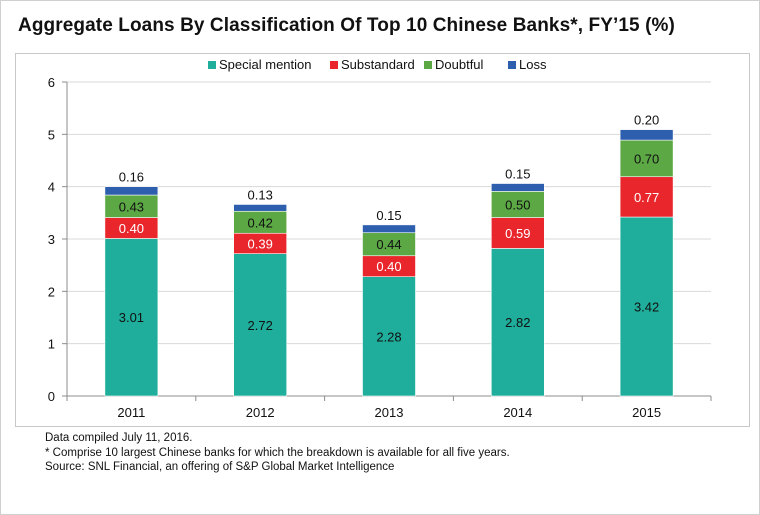 The height and width of the screenshot is (515, 760). I want to click on y-tick-label: 4, so click(51, 187).